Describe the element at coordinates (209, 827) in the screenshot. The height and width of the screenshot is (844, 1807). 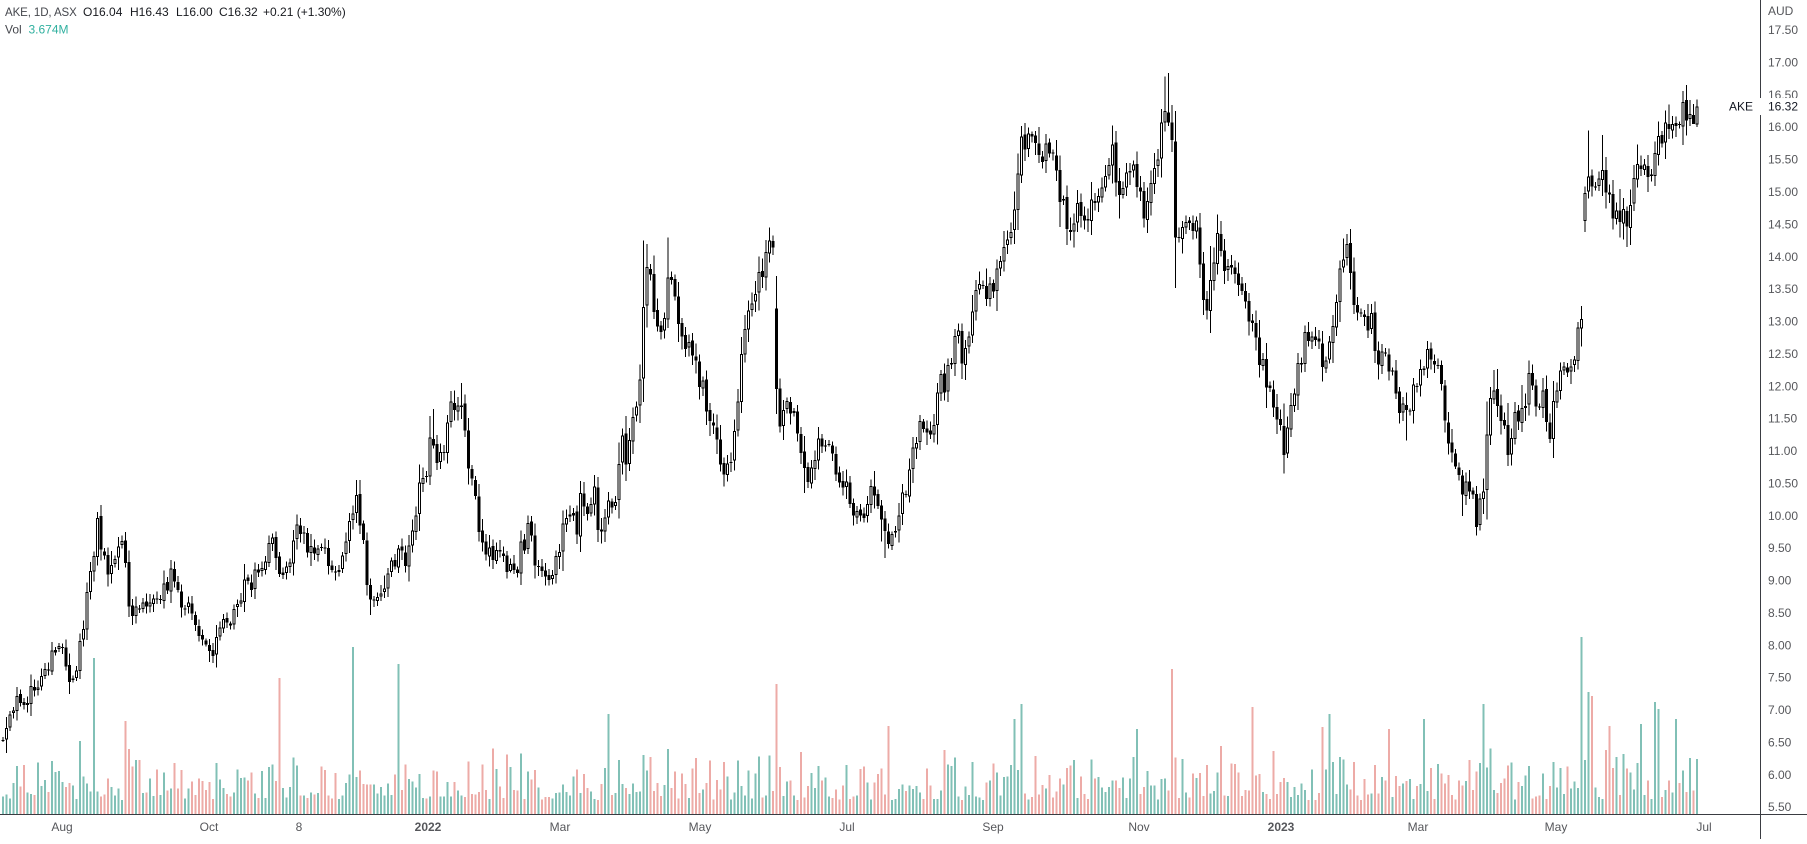
I see `svg-text: Oct` at that location.